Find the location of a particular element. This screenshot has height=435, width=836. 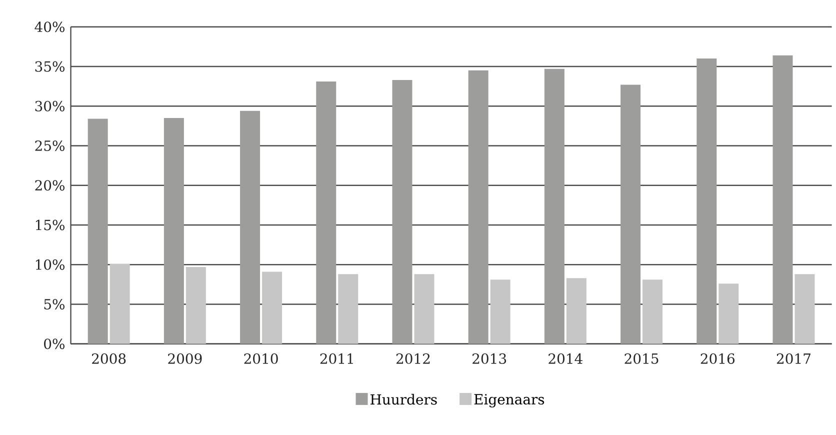

y-tick-label: 35% is located at coordinates (49, 66).